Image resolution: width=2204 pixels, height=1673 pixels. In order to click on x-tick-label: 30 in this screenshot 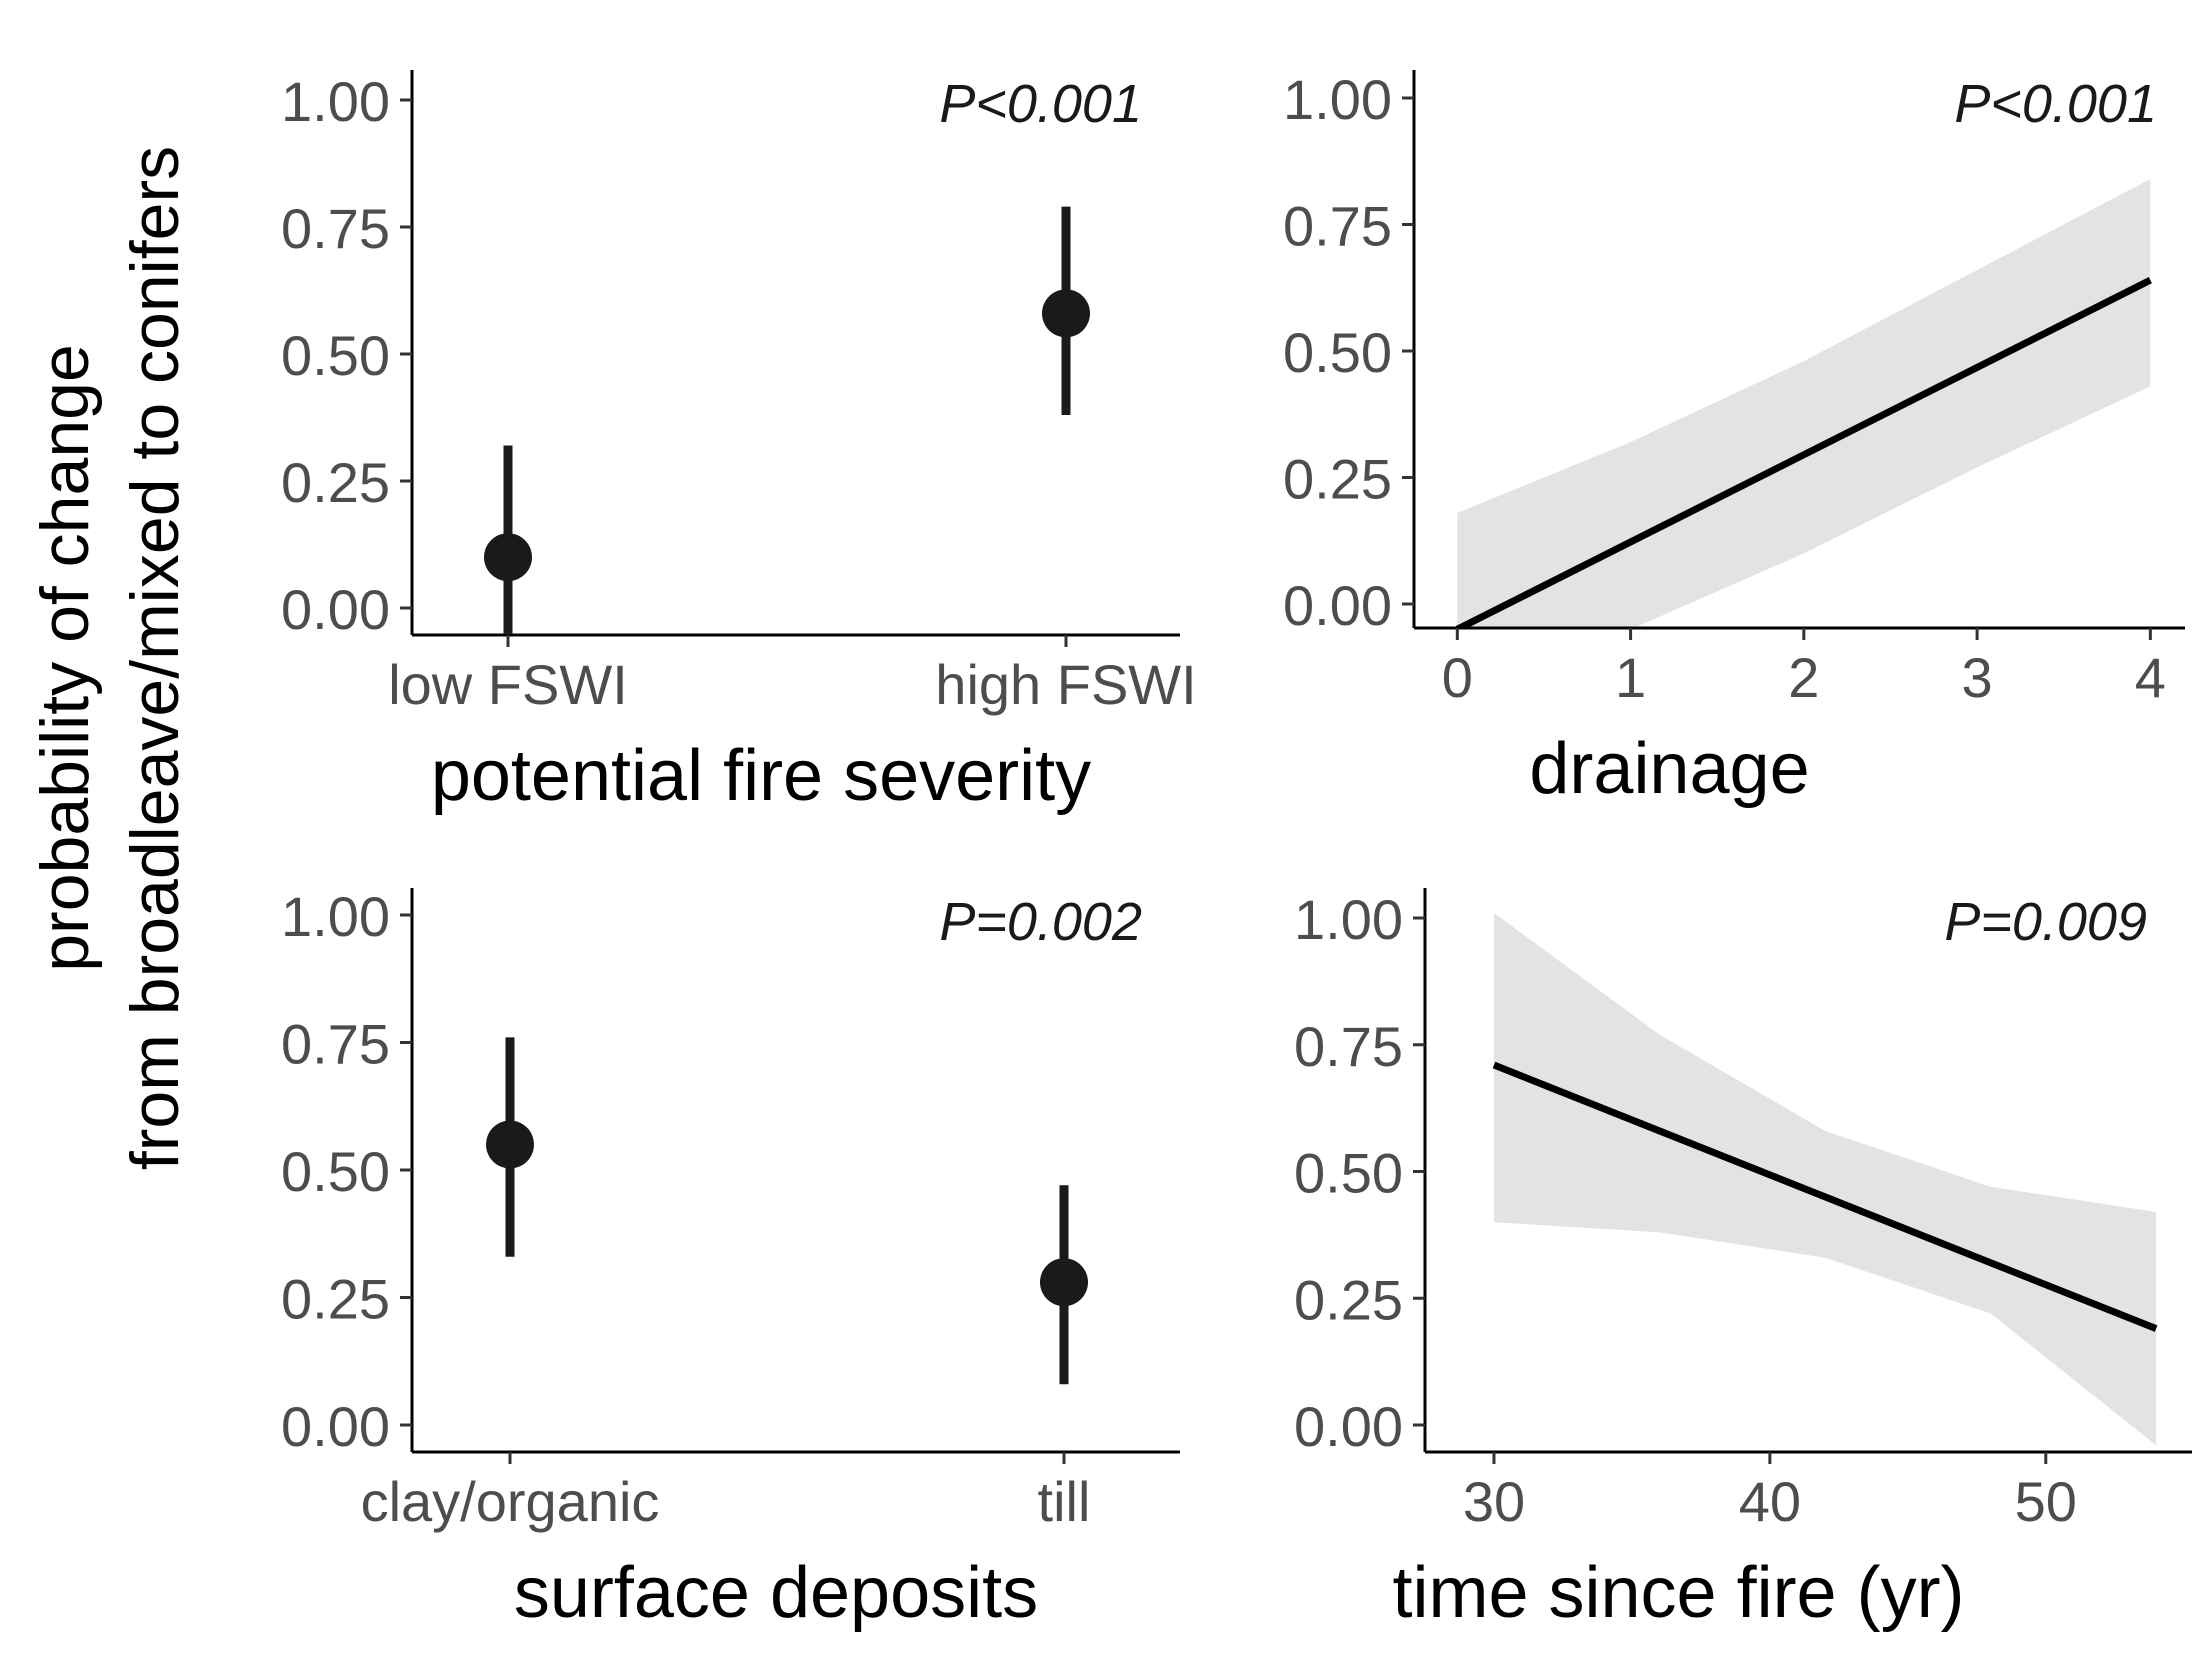, I will do `click(1494, 1501)`.